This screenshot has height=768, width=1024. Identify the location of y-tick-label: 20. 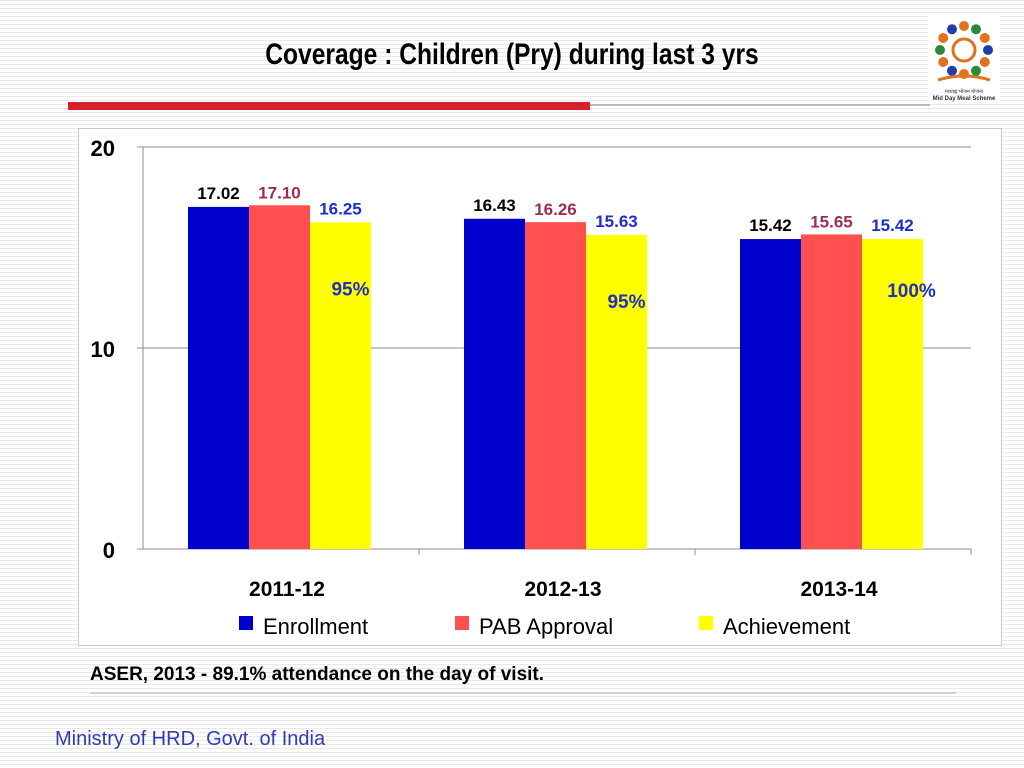
(103, 148).